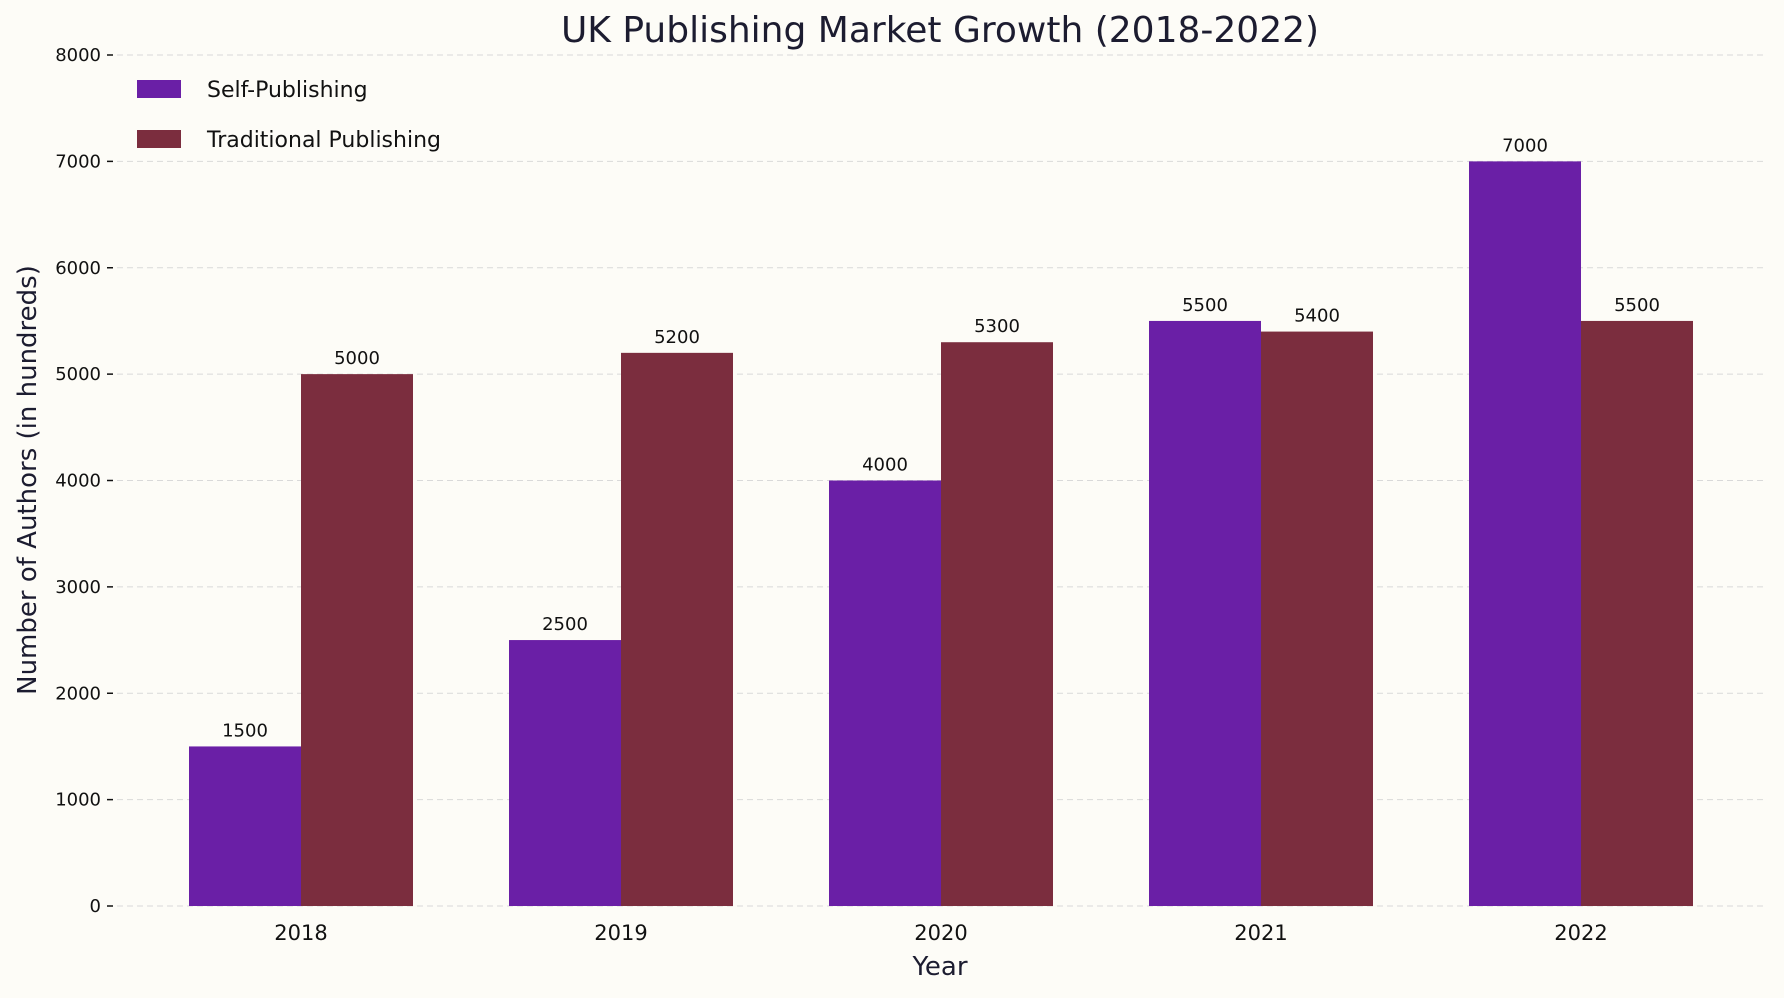 This screenshot has height=998, width=1784. I want to click on bar-traditional-publishing-2018, so click(357, 640).